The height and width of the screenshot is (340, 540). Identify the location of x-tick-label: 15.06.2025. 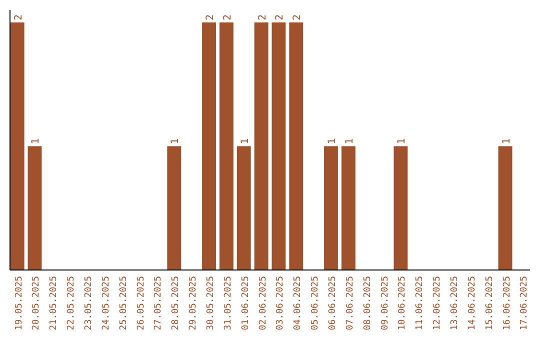
(489, 303).